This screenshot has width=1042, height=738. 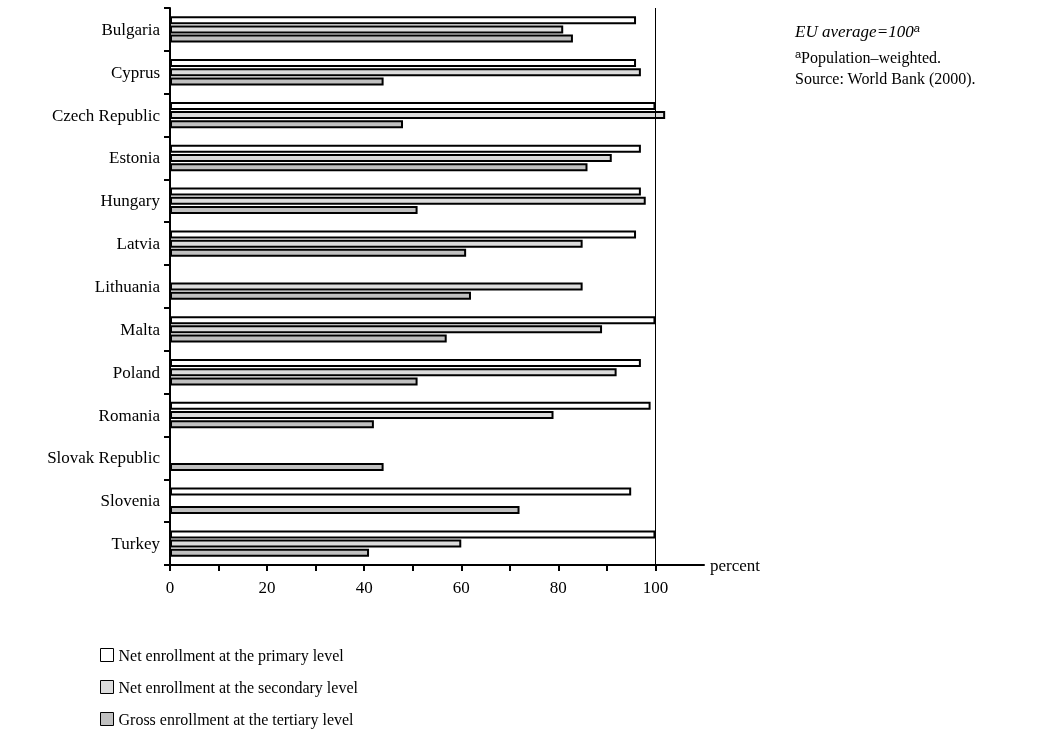 I want to click on y-tick-label: Romania, so click(x=129, y=415).